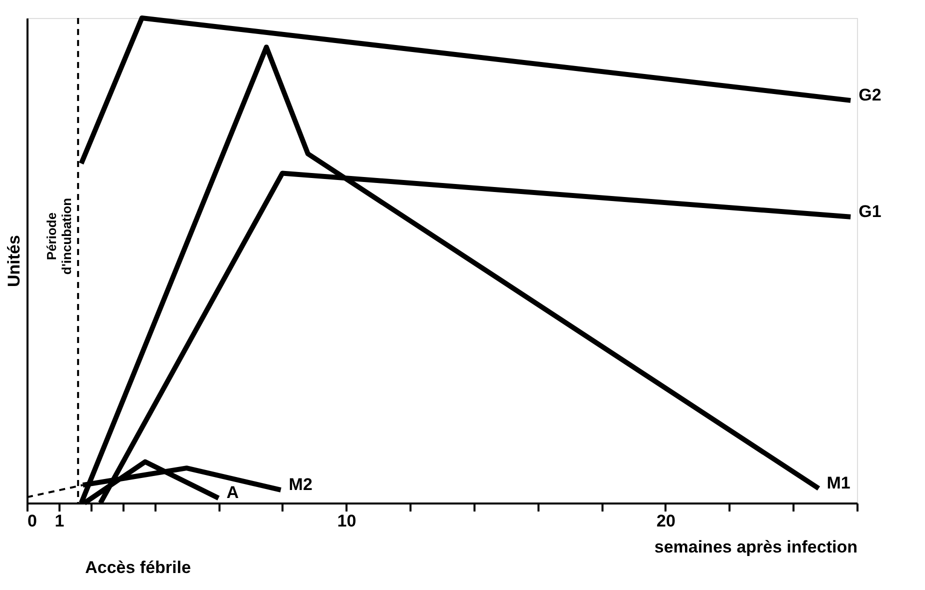 Image resolution: width=925 pixels, height=590 pixels. I want to click on text: Accès fébrile, so click(138, 567).